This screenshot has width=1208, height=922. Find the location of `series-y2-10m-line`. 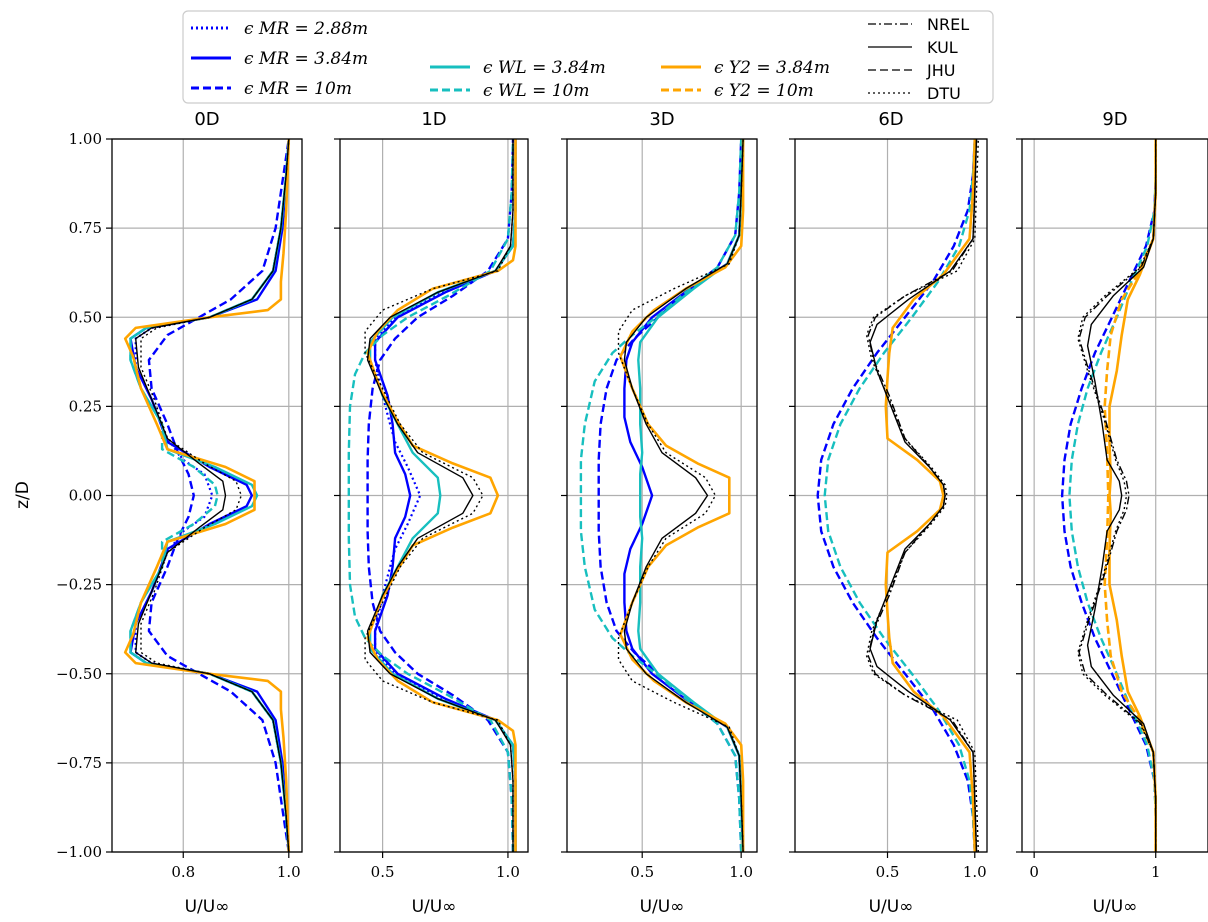

series-y2-10m-line is located at coordinates (1130, 495).